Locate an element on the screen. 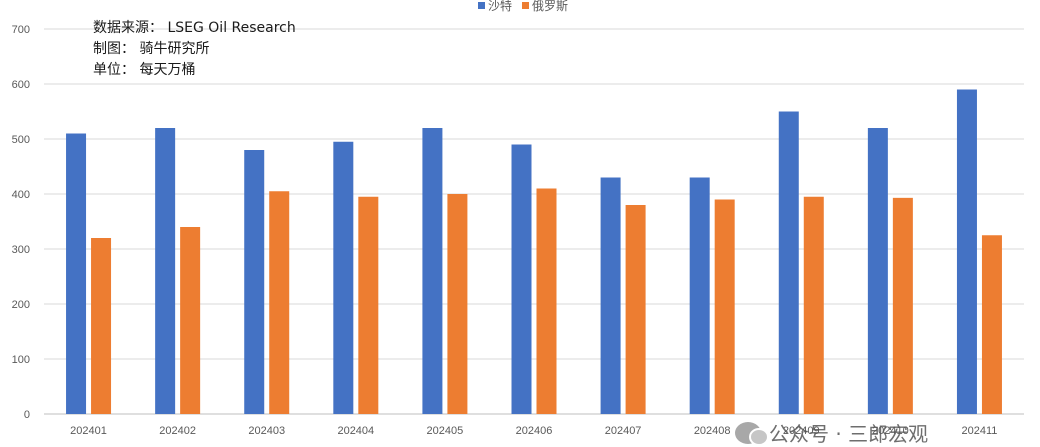  x-tick-label: 202406 is located at coordinates (534, 431).